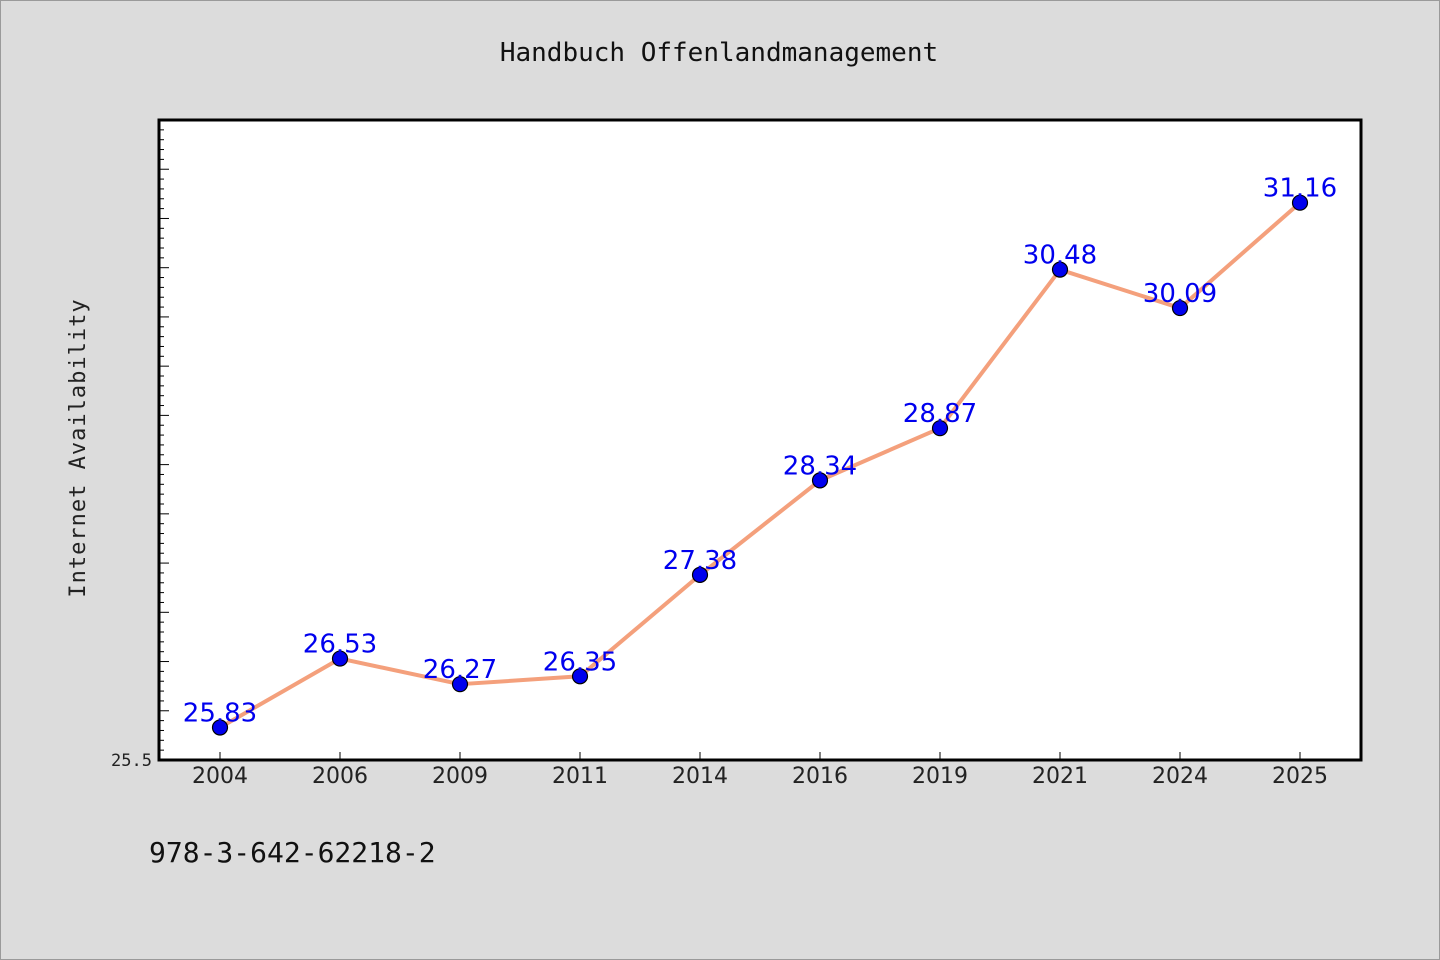 This screenshot has height=960, width=1440. Describe the element at coordinates (1300, 189) in the screenshot. I see `data-label: 31.16` at that location.